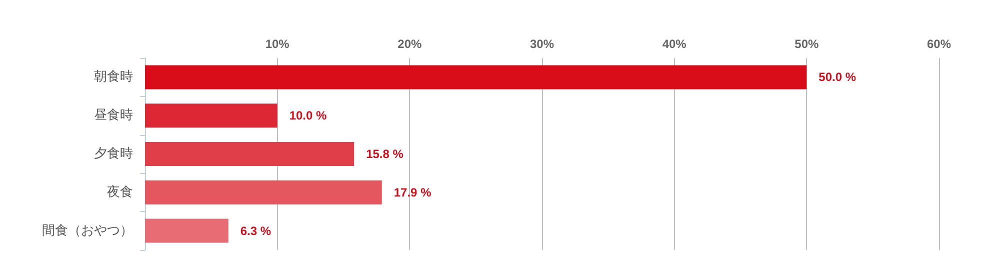 This screenshot has width=989, height=262. What do you see at coordinates (674, 44) in the screenshot?
I see `x-tick-label: 40%` at bounding box center [674, 44].